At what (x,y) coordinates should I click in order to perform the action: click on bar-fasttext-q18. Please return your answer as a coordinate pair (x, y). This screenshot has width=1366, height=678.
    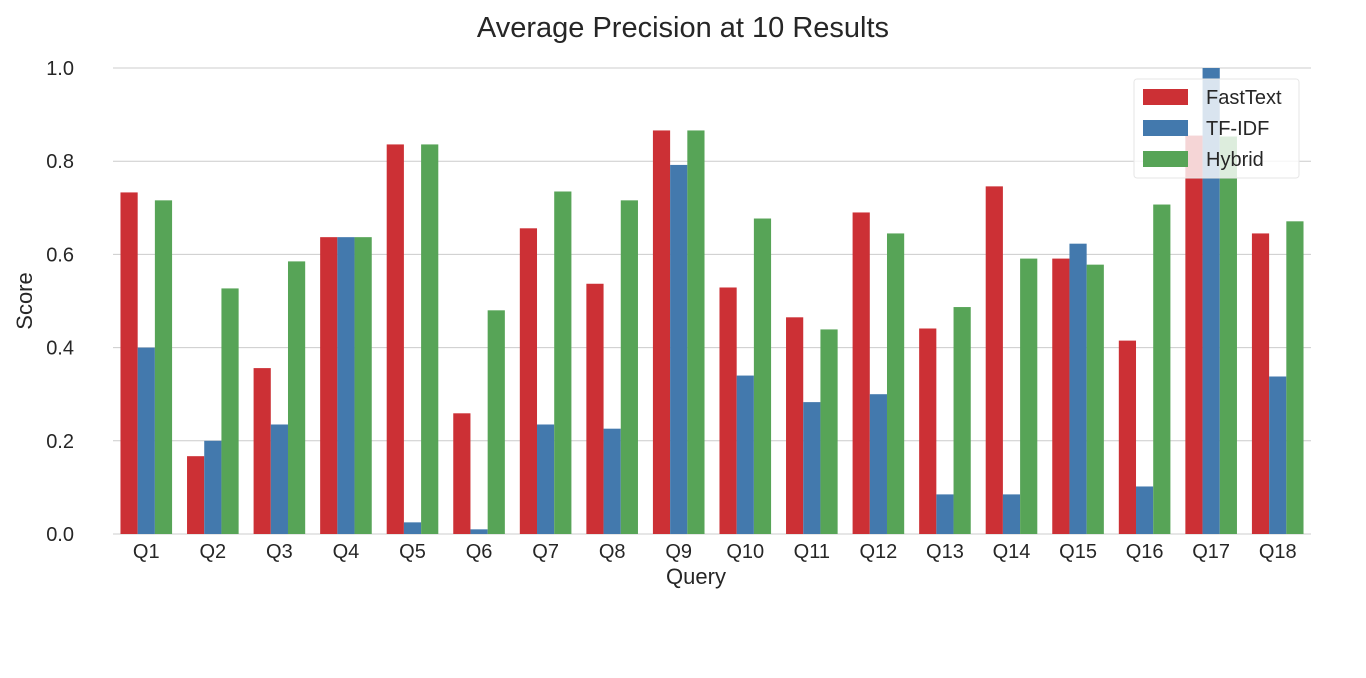
    Looking at the image, I should click on (1260, 383).